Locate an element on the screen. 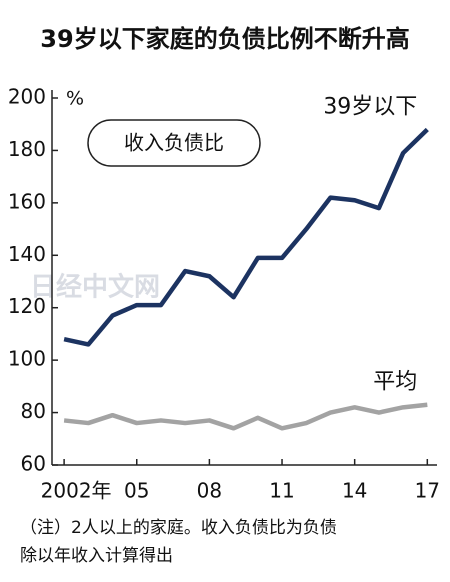 The image size is (450, 582). y-tick-label: 120 is located at coordinates (27, 306).